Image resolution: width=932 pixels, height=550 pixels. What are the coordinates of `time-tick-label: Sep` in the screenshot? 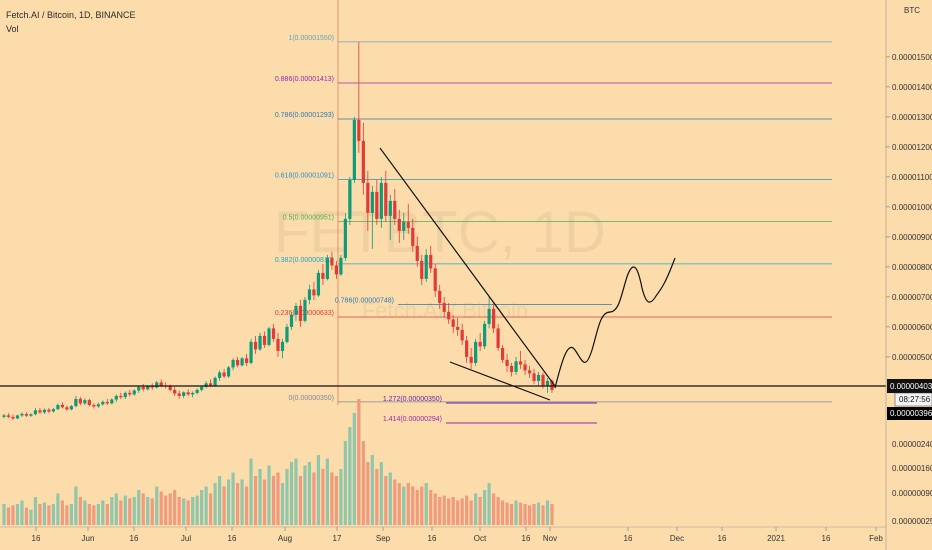 It's located at (383, 538).